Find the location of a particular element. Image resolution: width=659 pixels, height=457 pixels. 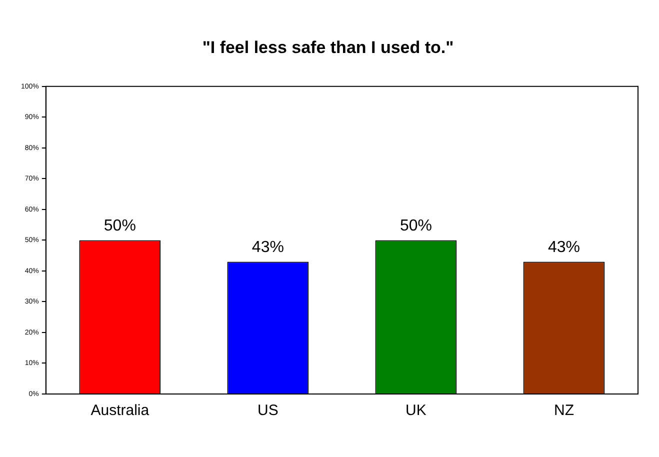

x-tick-label: Australia is located at coordinates (120, 411).